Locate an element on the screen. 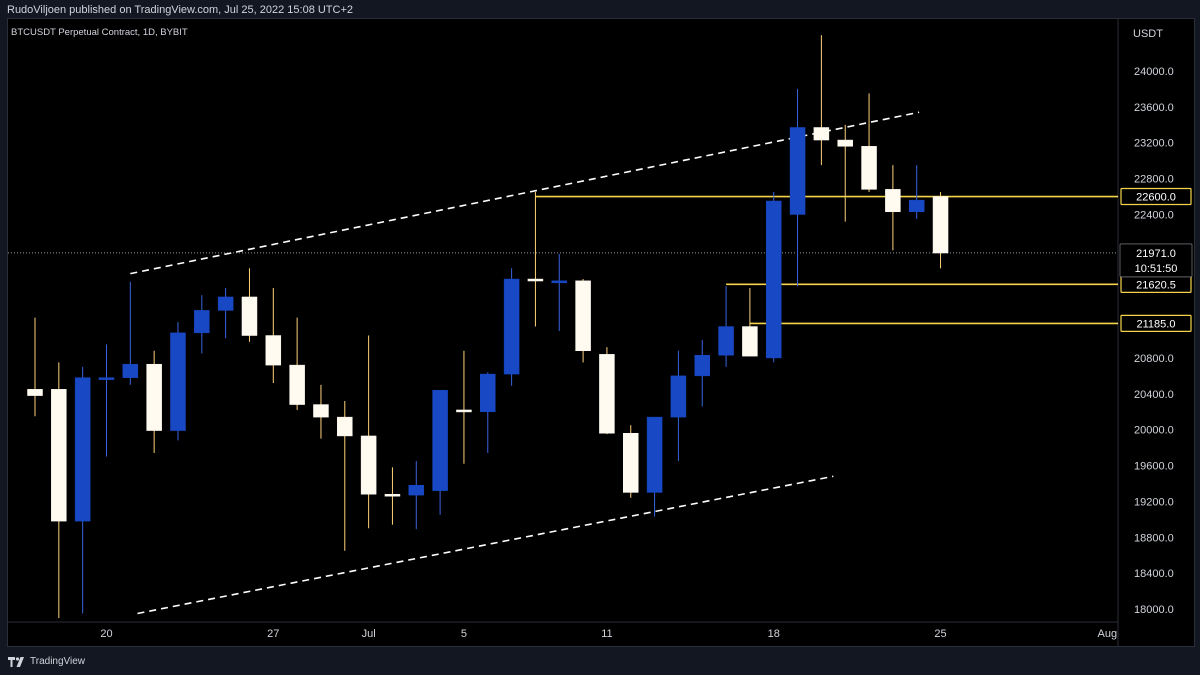 Image resolution: width=1200 pixels, height=675 pixels. time-tick-label: 18 is located at coordinates (774, 634).